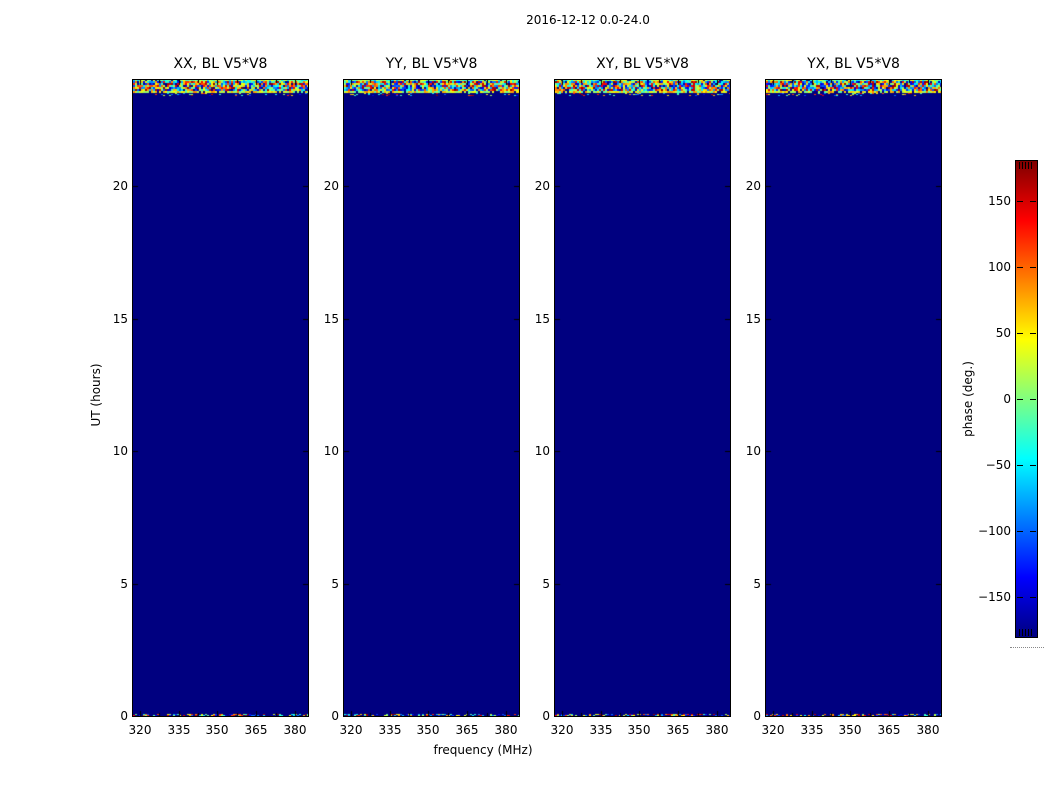 This screenshot has height=800, width=1050. I want to click on x-axis-label: frequency (MHz), so click(483, 750).